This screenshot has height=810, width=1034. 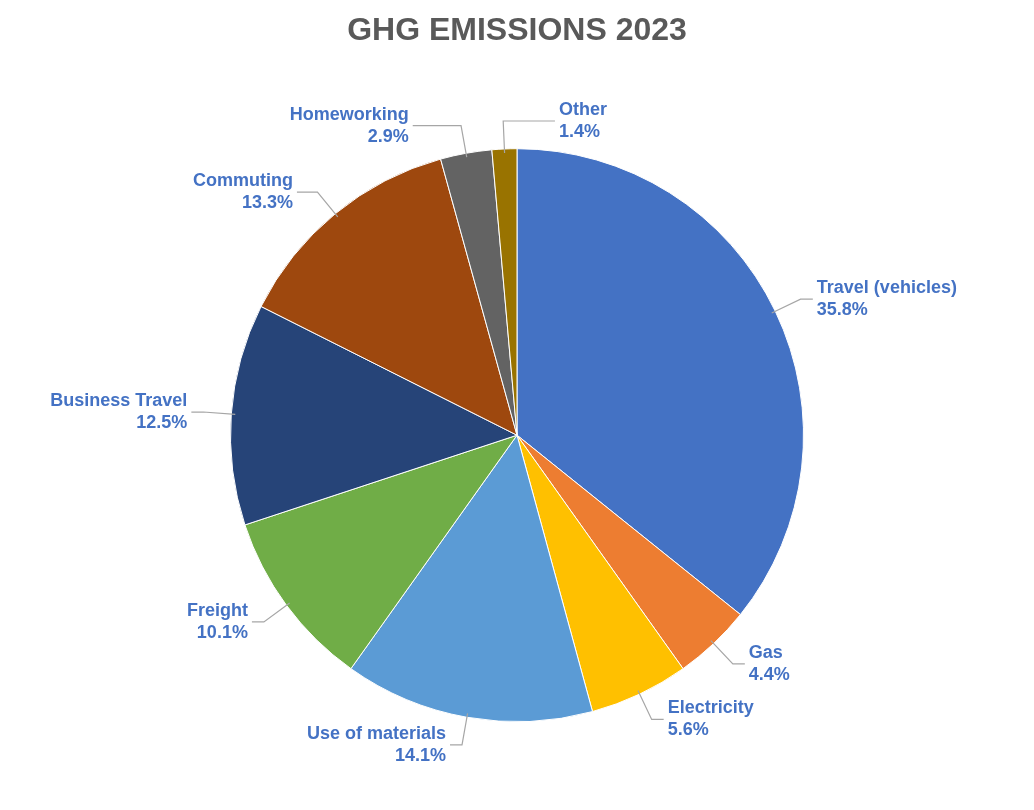 What do you see at coordinates (517, 29) in the screenshot?
I see `chart-title: GHG EMISSIONS 2023` at bounding box center [517, 29].